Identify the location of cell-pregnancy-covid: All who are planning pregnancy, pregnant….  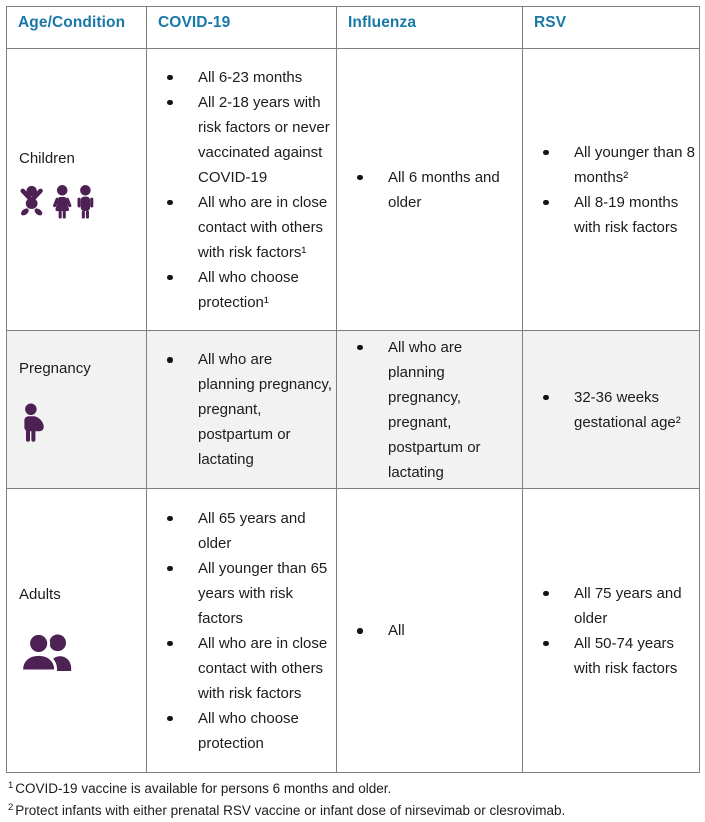
(241, 409).